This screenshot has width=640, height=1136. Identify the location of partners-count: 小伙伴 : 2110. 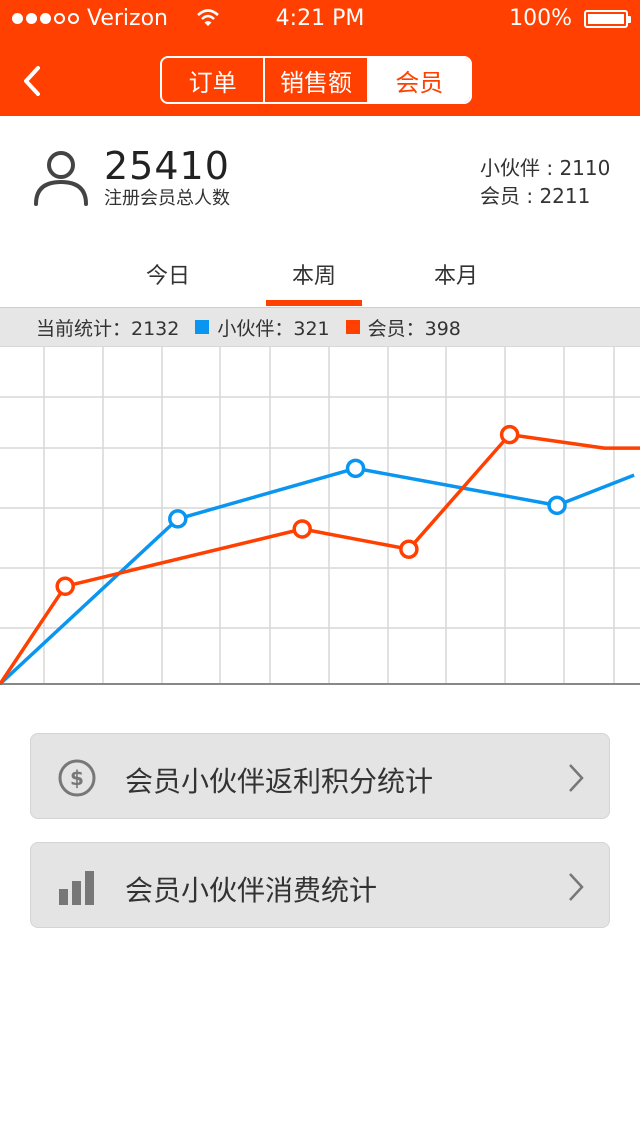
(545, 168).